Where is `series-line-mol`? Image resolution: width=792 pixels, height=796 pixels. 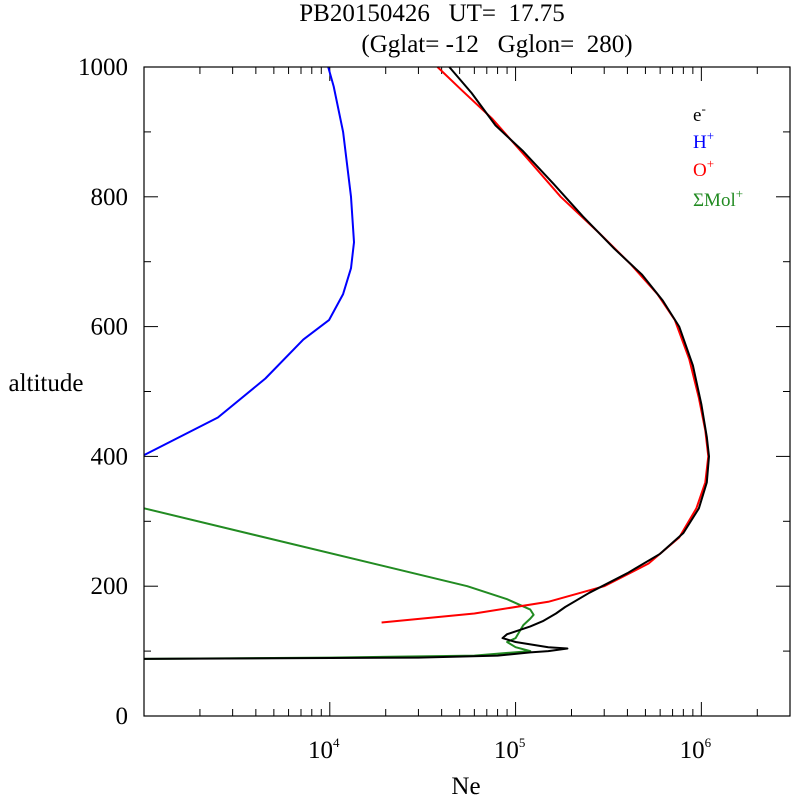 series-line-mol is located at coordinates (339, 583).